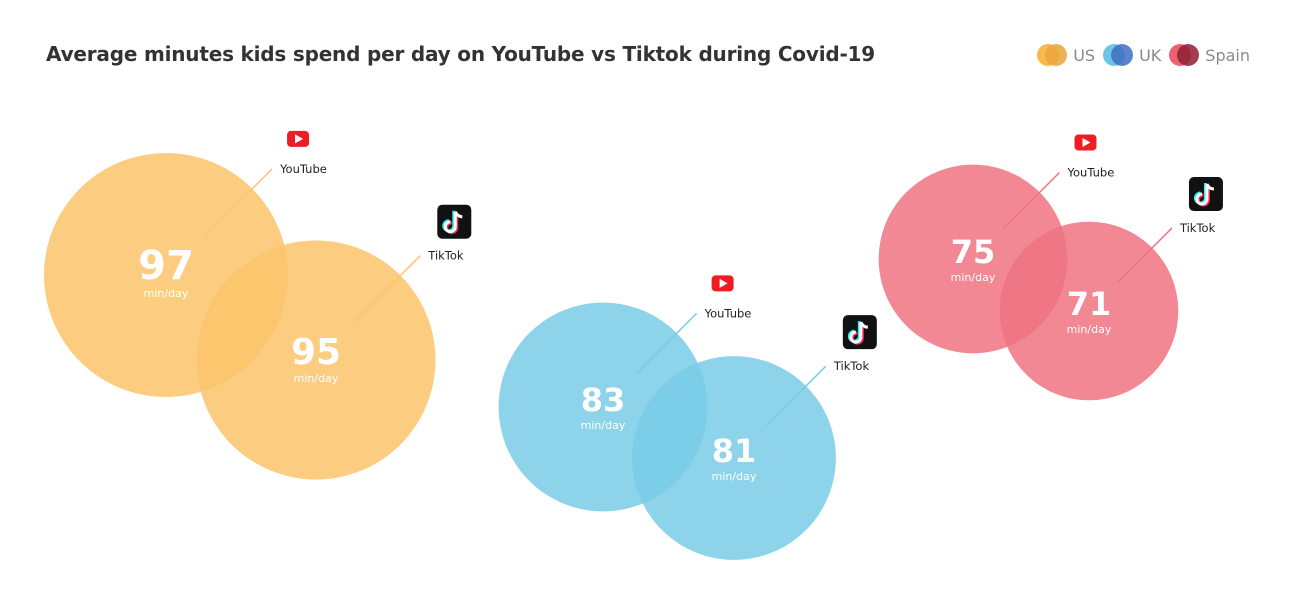 This screenshot has width=1310, height=596. I want to click on unit-label-uk-1: min/day, so click(734, 476).